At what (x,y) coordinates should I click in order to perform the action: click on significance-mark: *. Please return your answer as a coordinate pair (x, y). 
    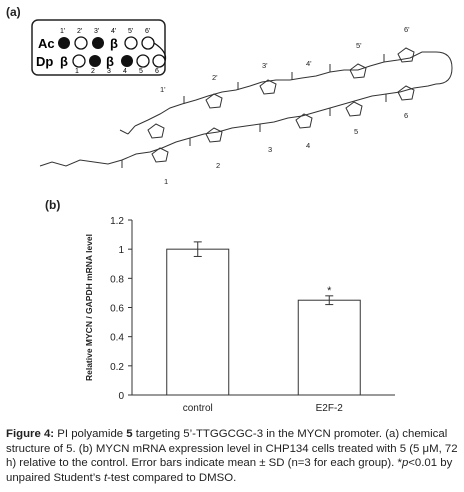
    Looking at the image, I should click on (329, 291).